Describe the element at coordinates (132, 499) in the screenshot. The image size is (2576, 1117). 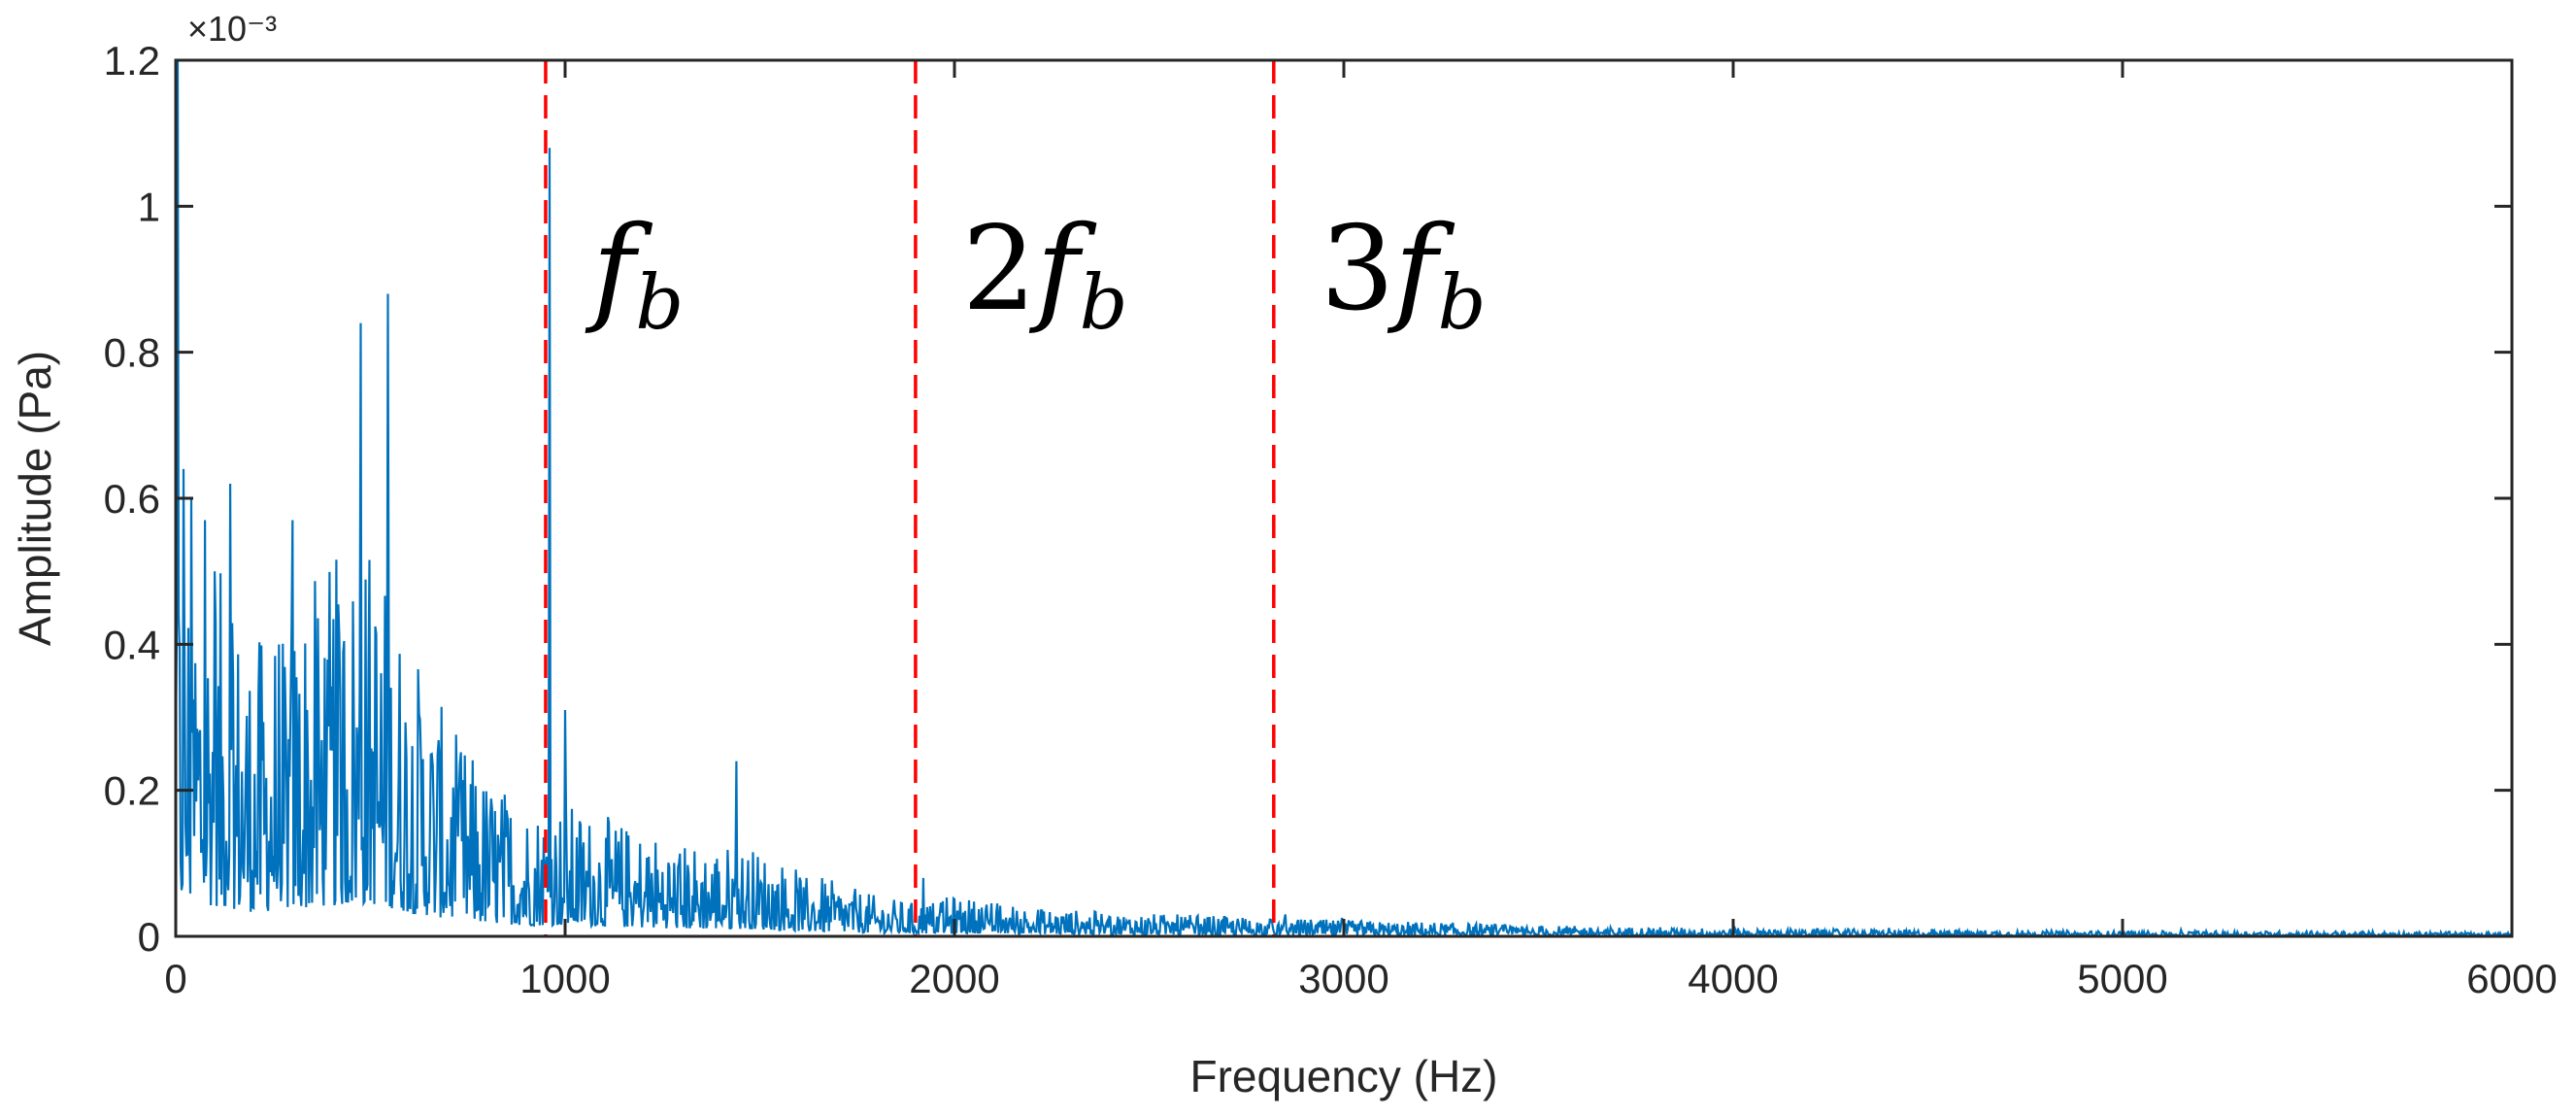
I see `y-tick-label: 0.6` at that location.